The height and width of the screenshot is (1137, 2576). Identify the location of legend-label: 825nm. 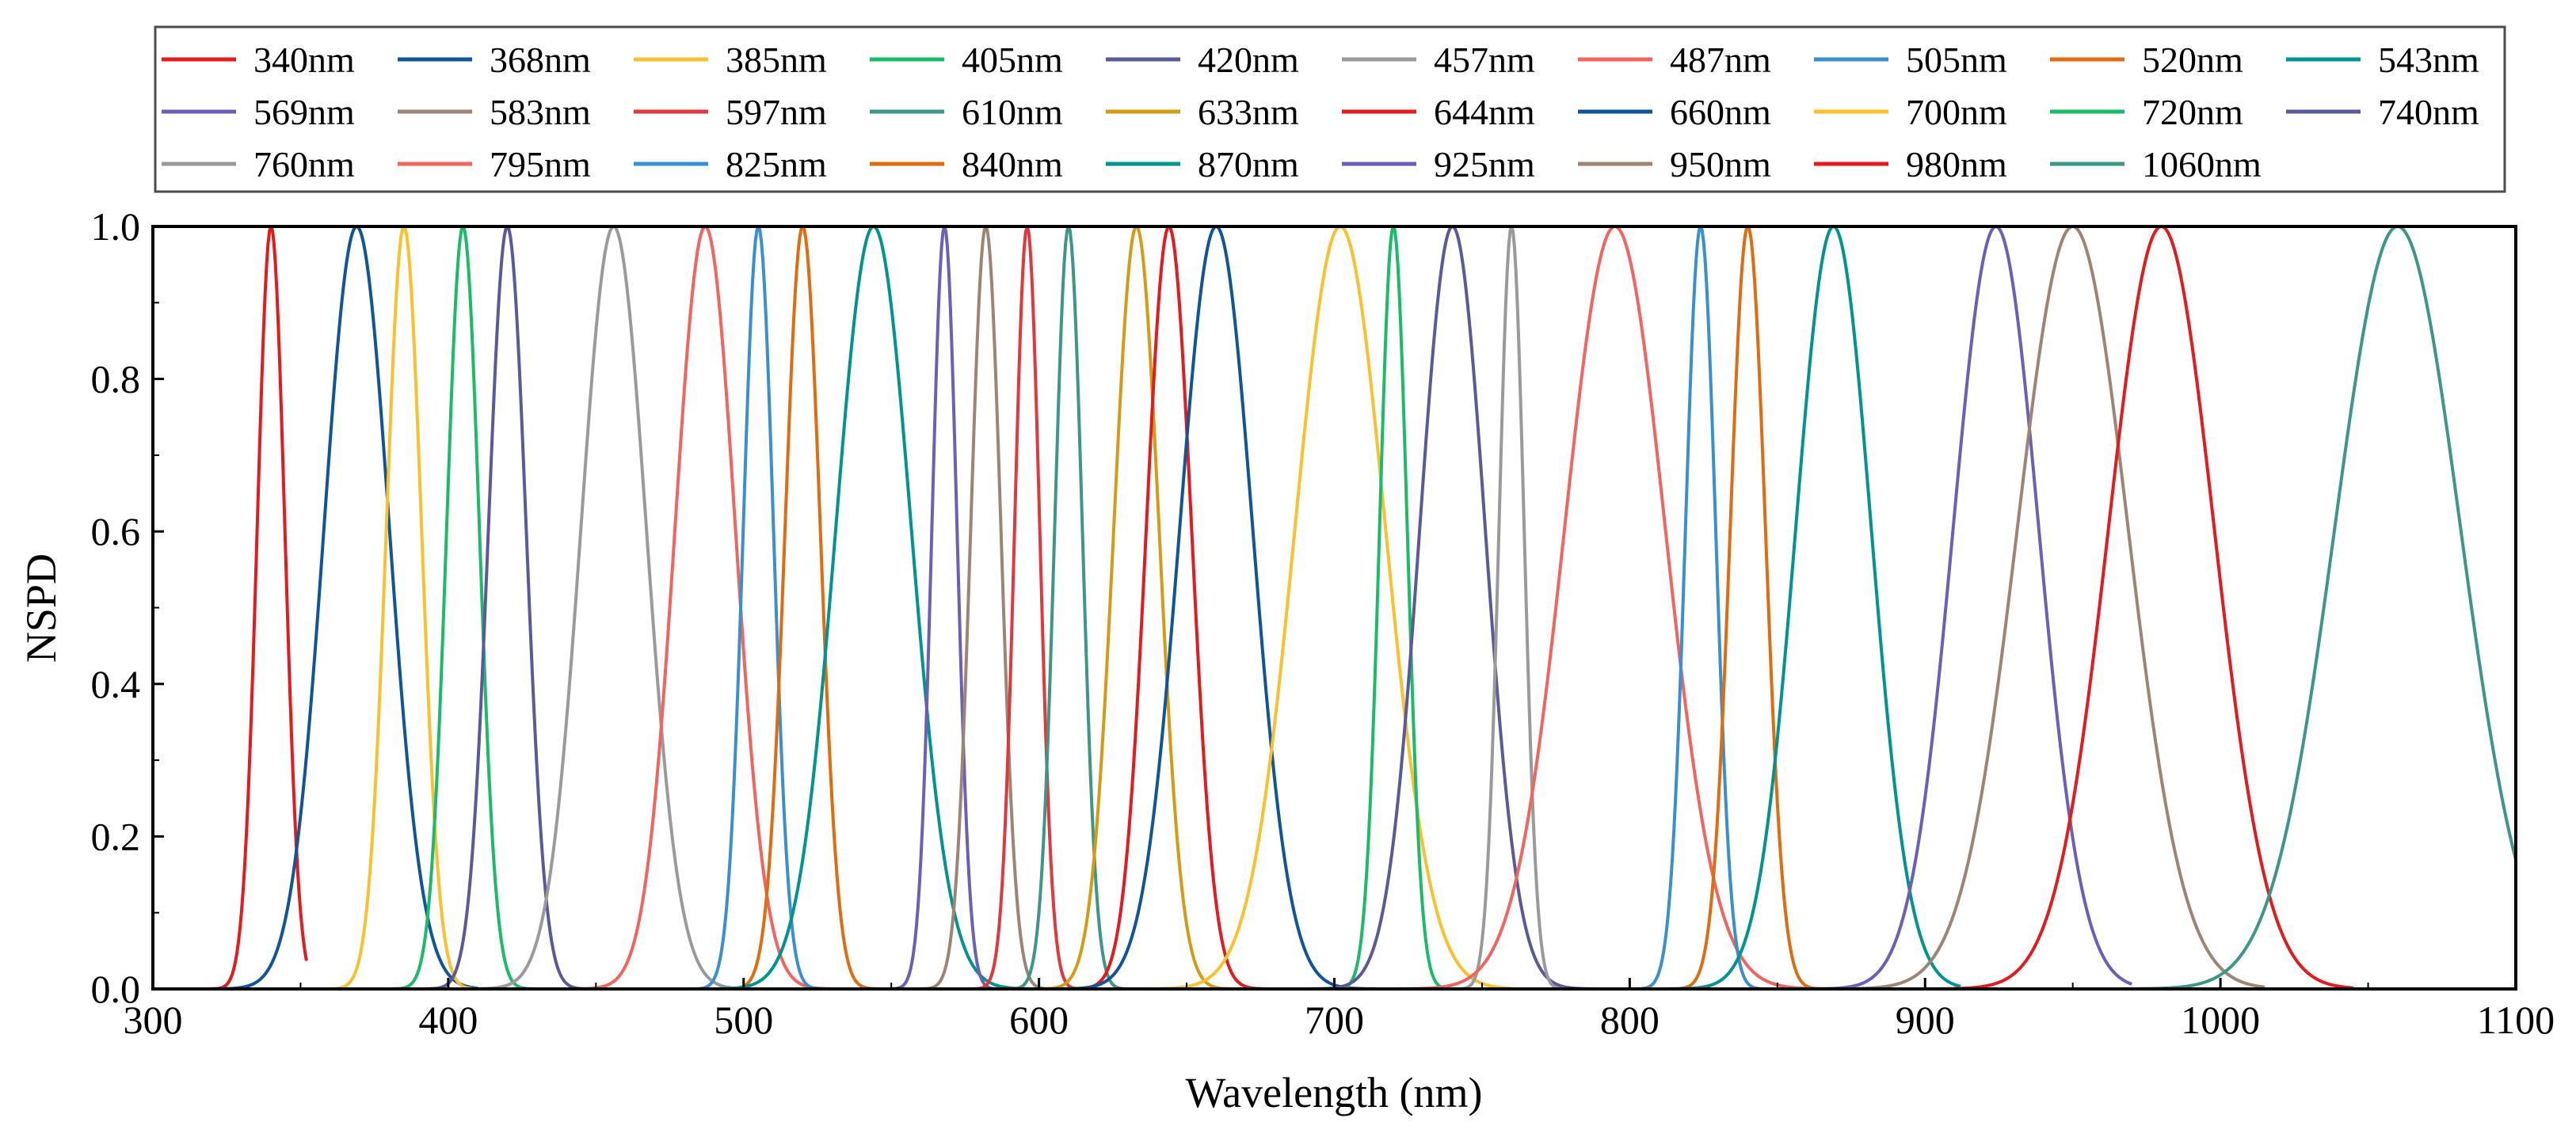
(777, 164).